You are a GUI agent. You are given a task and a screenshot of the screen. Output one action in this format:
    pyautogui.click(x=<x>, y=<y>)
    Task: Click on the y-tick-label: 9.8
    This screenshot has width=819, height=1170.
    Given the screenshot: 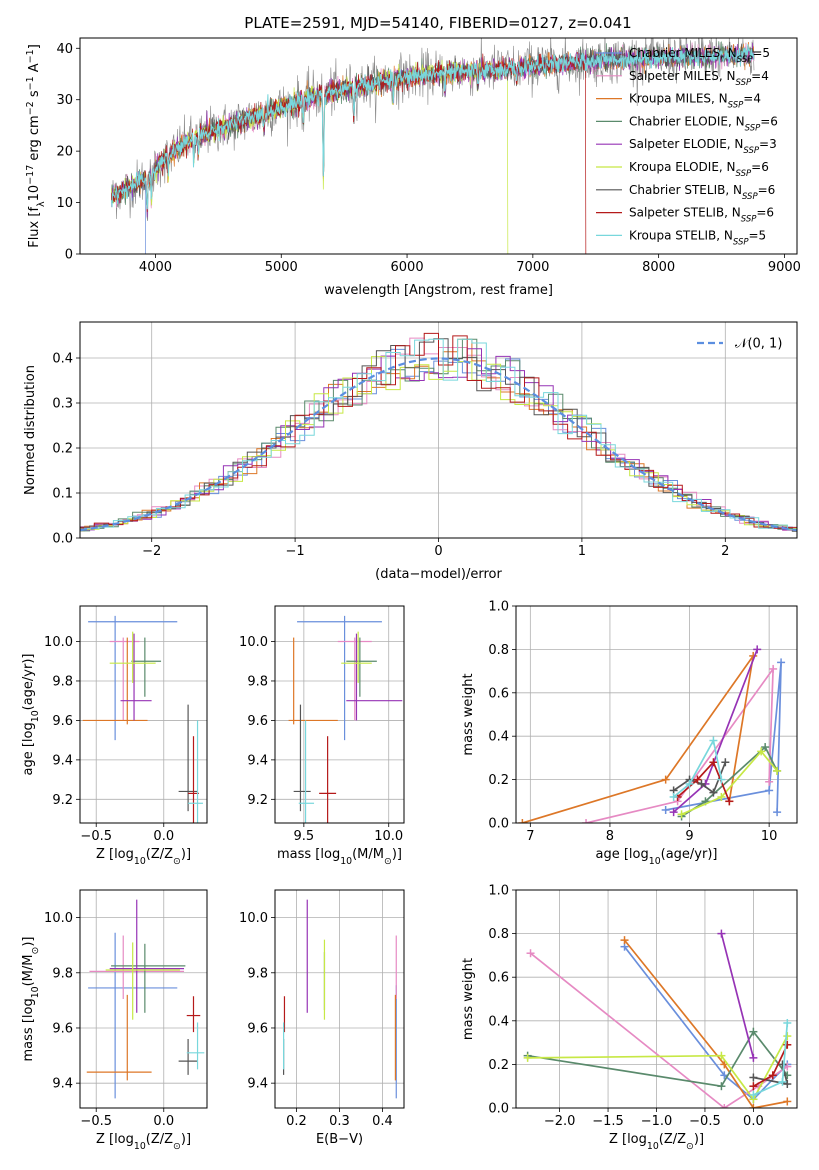 What is the action you would take?
    pyautogui.click(x=257, y=973)
    